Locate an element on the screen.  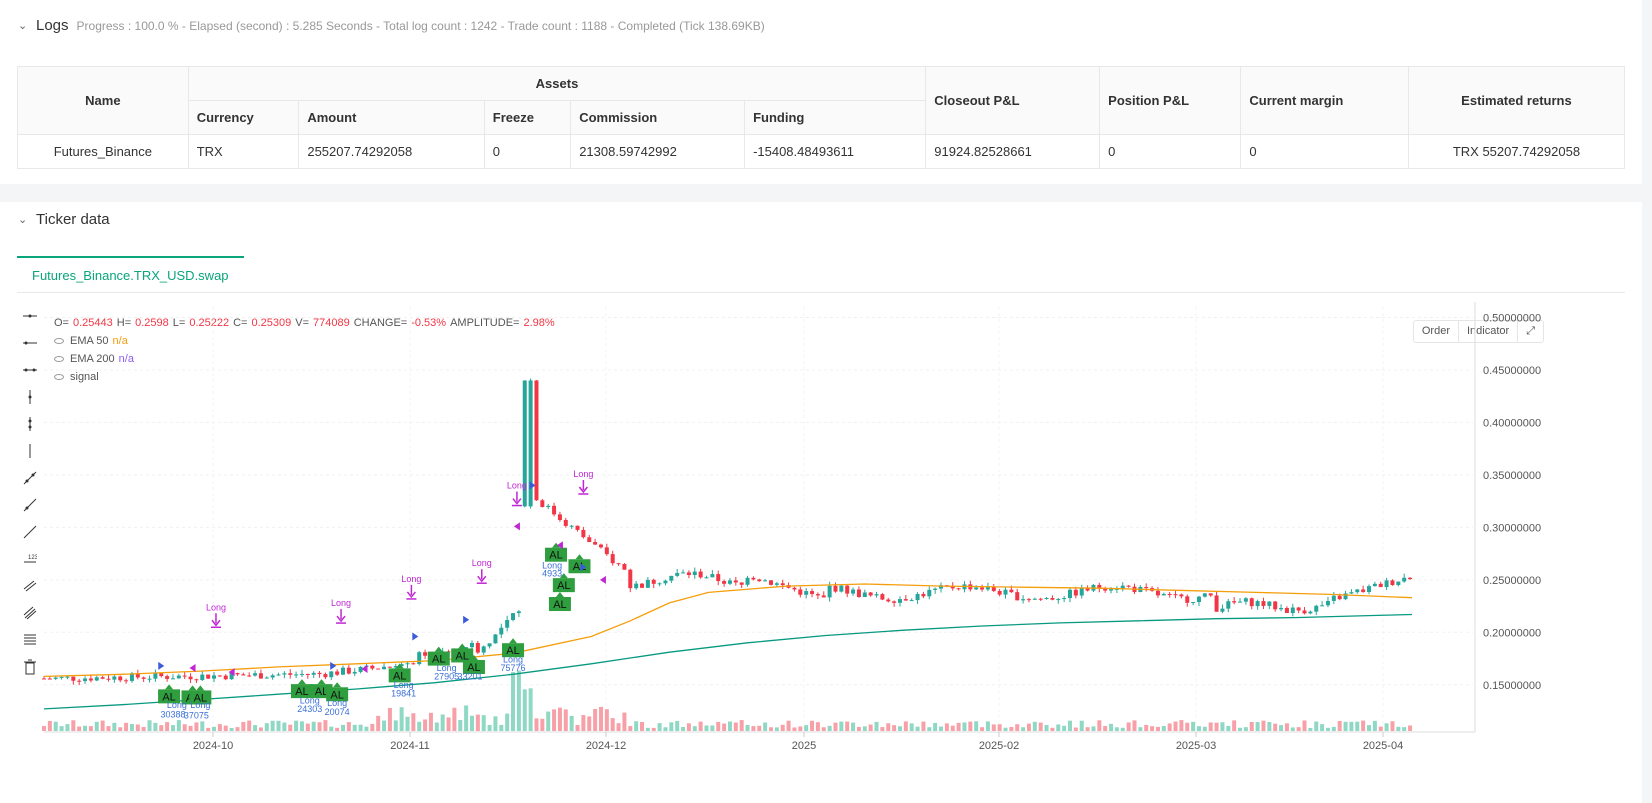
x-tick-label: 2024-10 is located at coordinates (213, 746).